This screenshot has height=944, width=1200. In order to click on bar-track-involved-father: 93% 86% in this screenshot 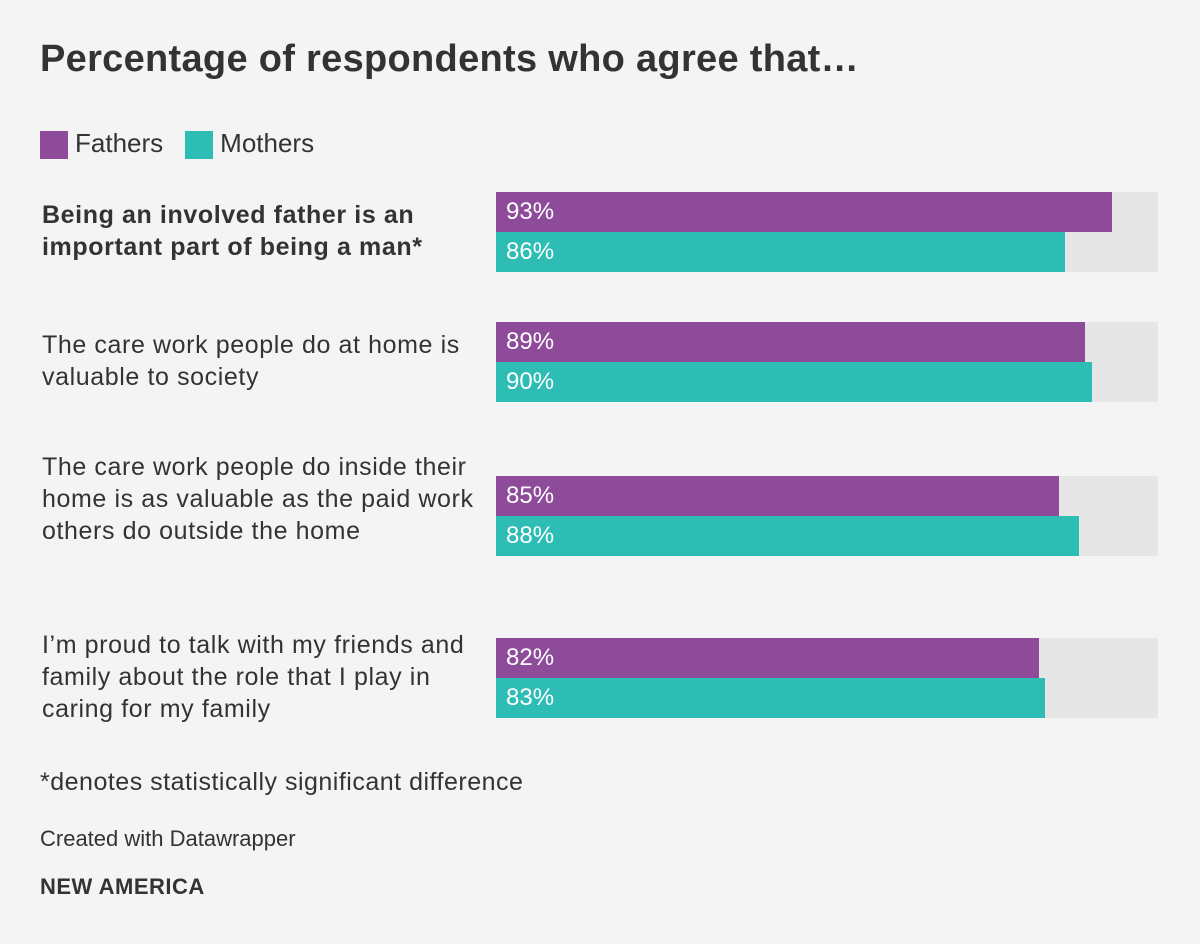, I will do `click(827, 232)`.